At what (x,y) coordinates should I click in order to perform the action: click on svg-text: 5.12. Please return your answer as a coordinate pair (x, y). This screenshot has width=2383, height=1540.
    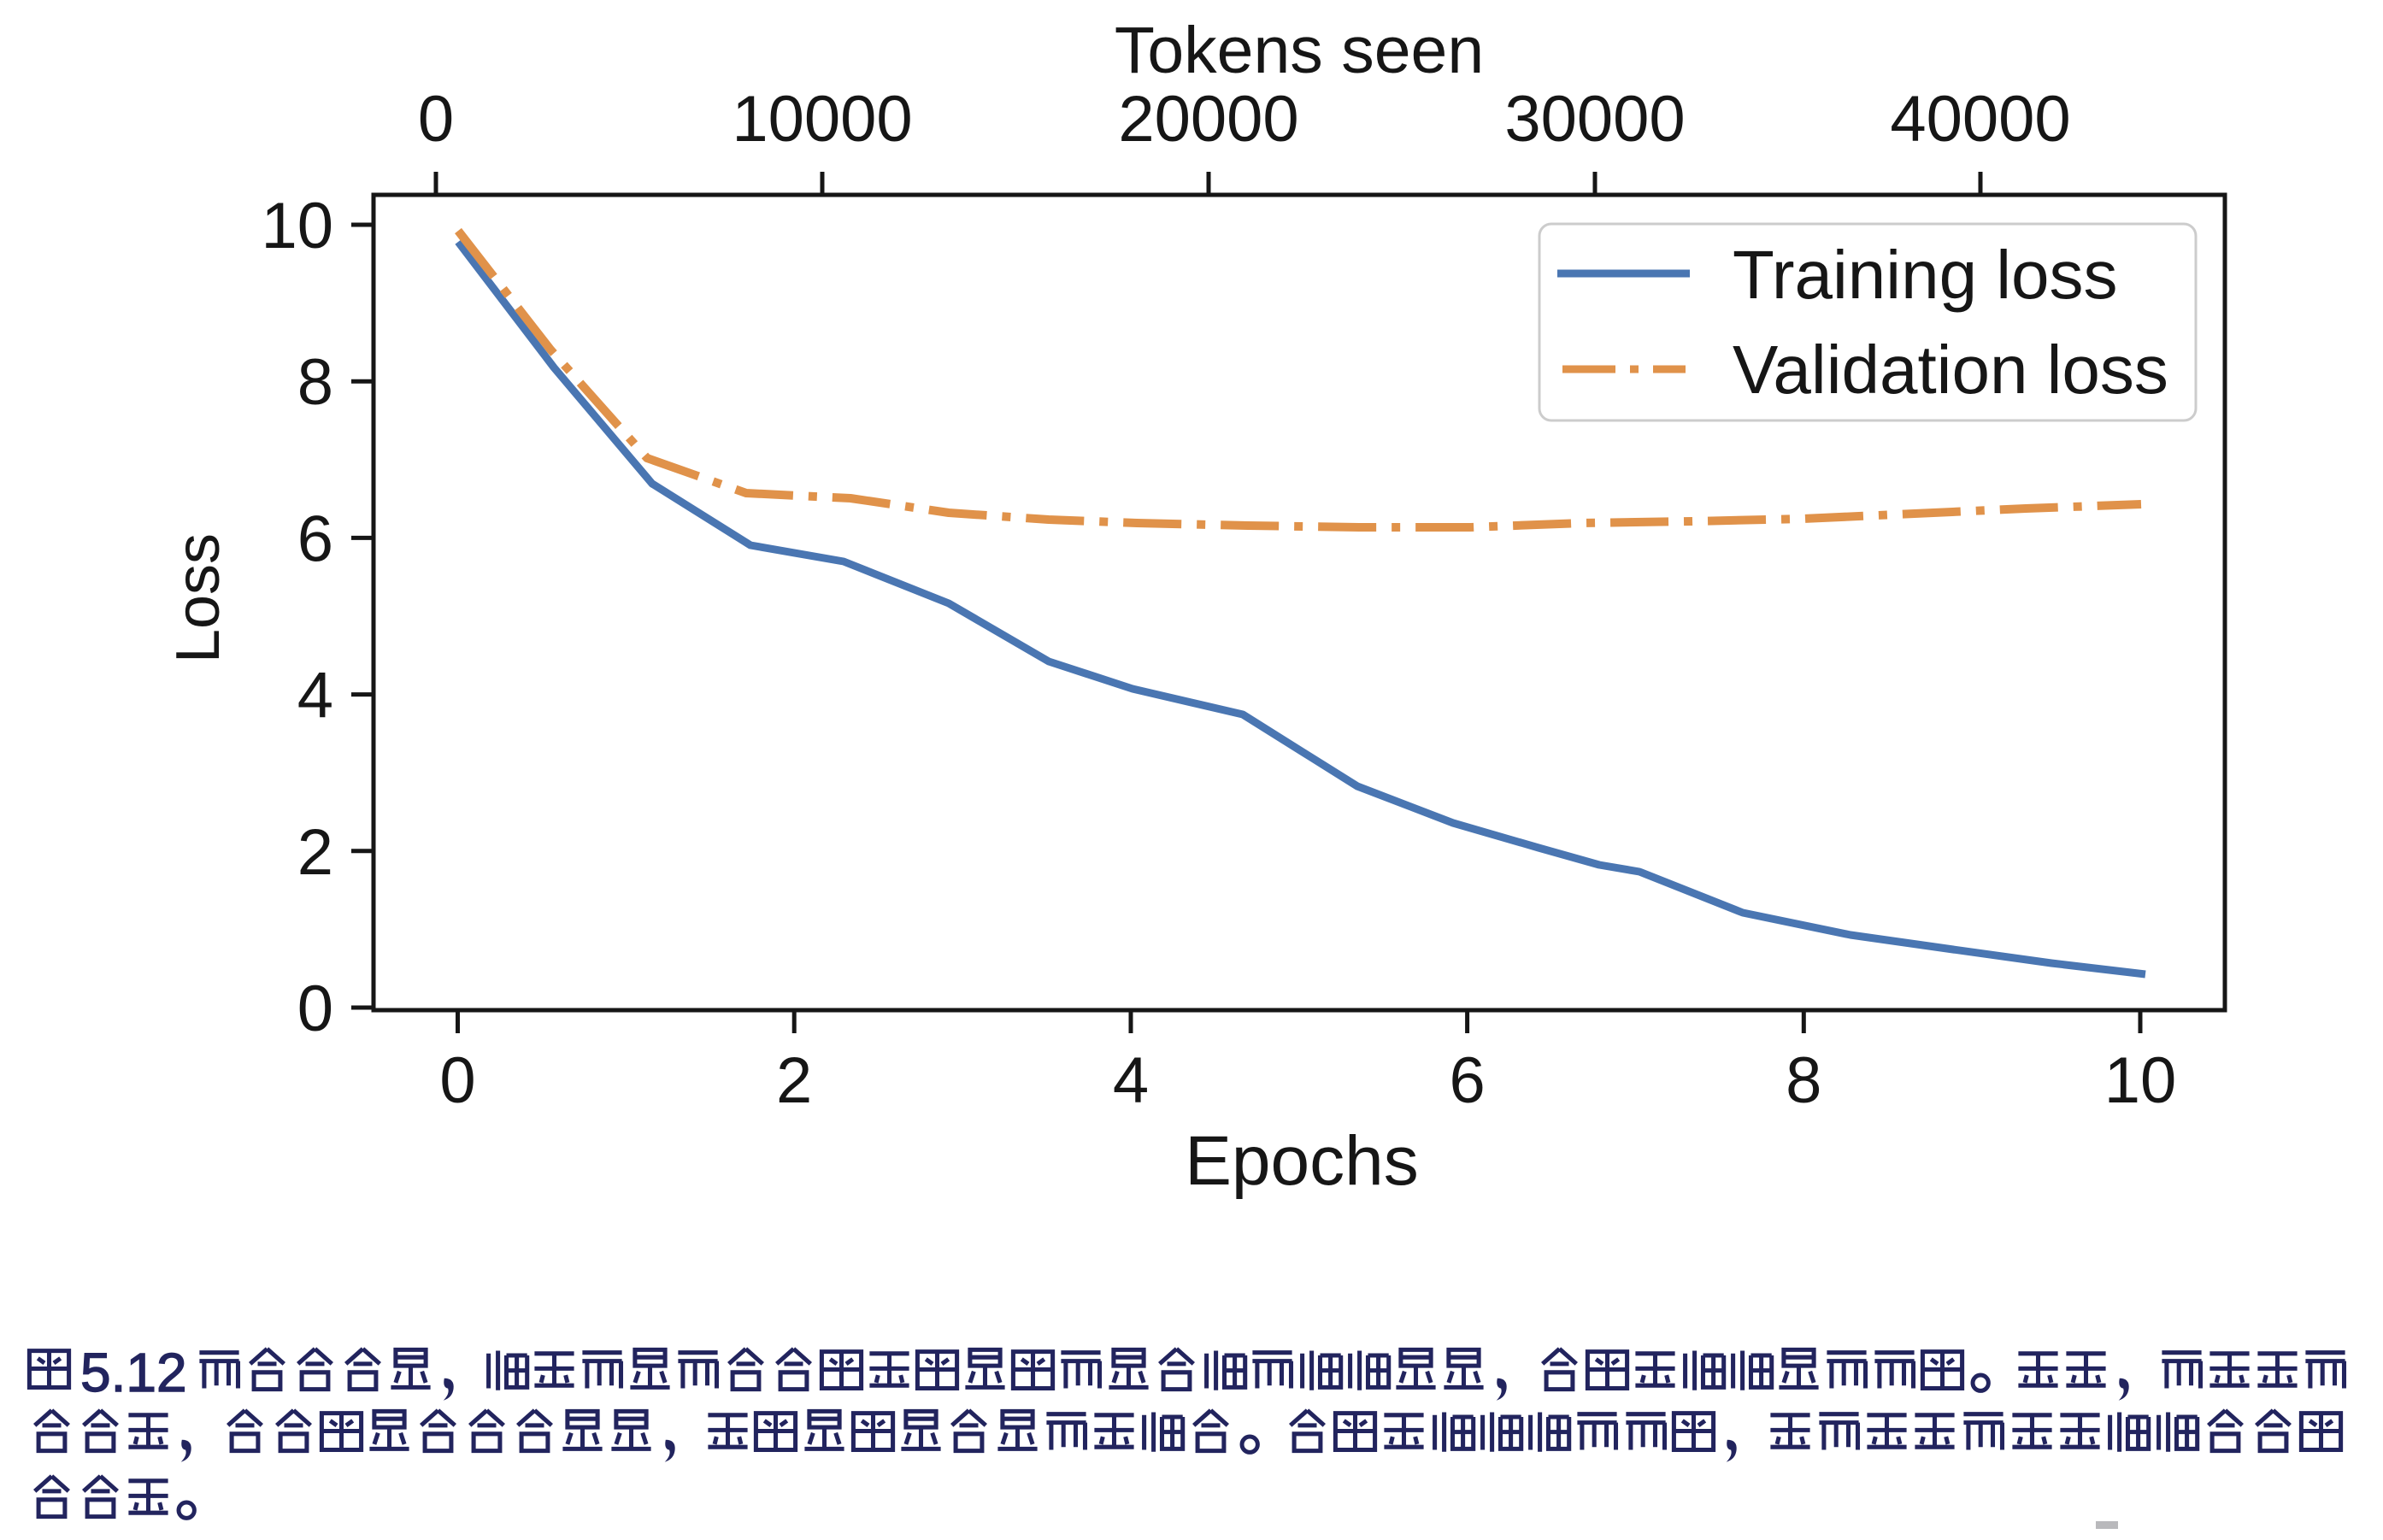
    Looking at the image, I should click on (134, 1372).